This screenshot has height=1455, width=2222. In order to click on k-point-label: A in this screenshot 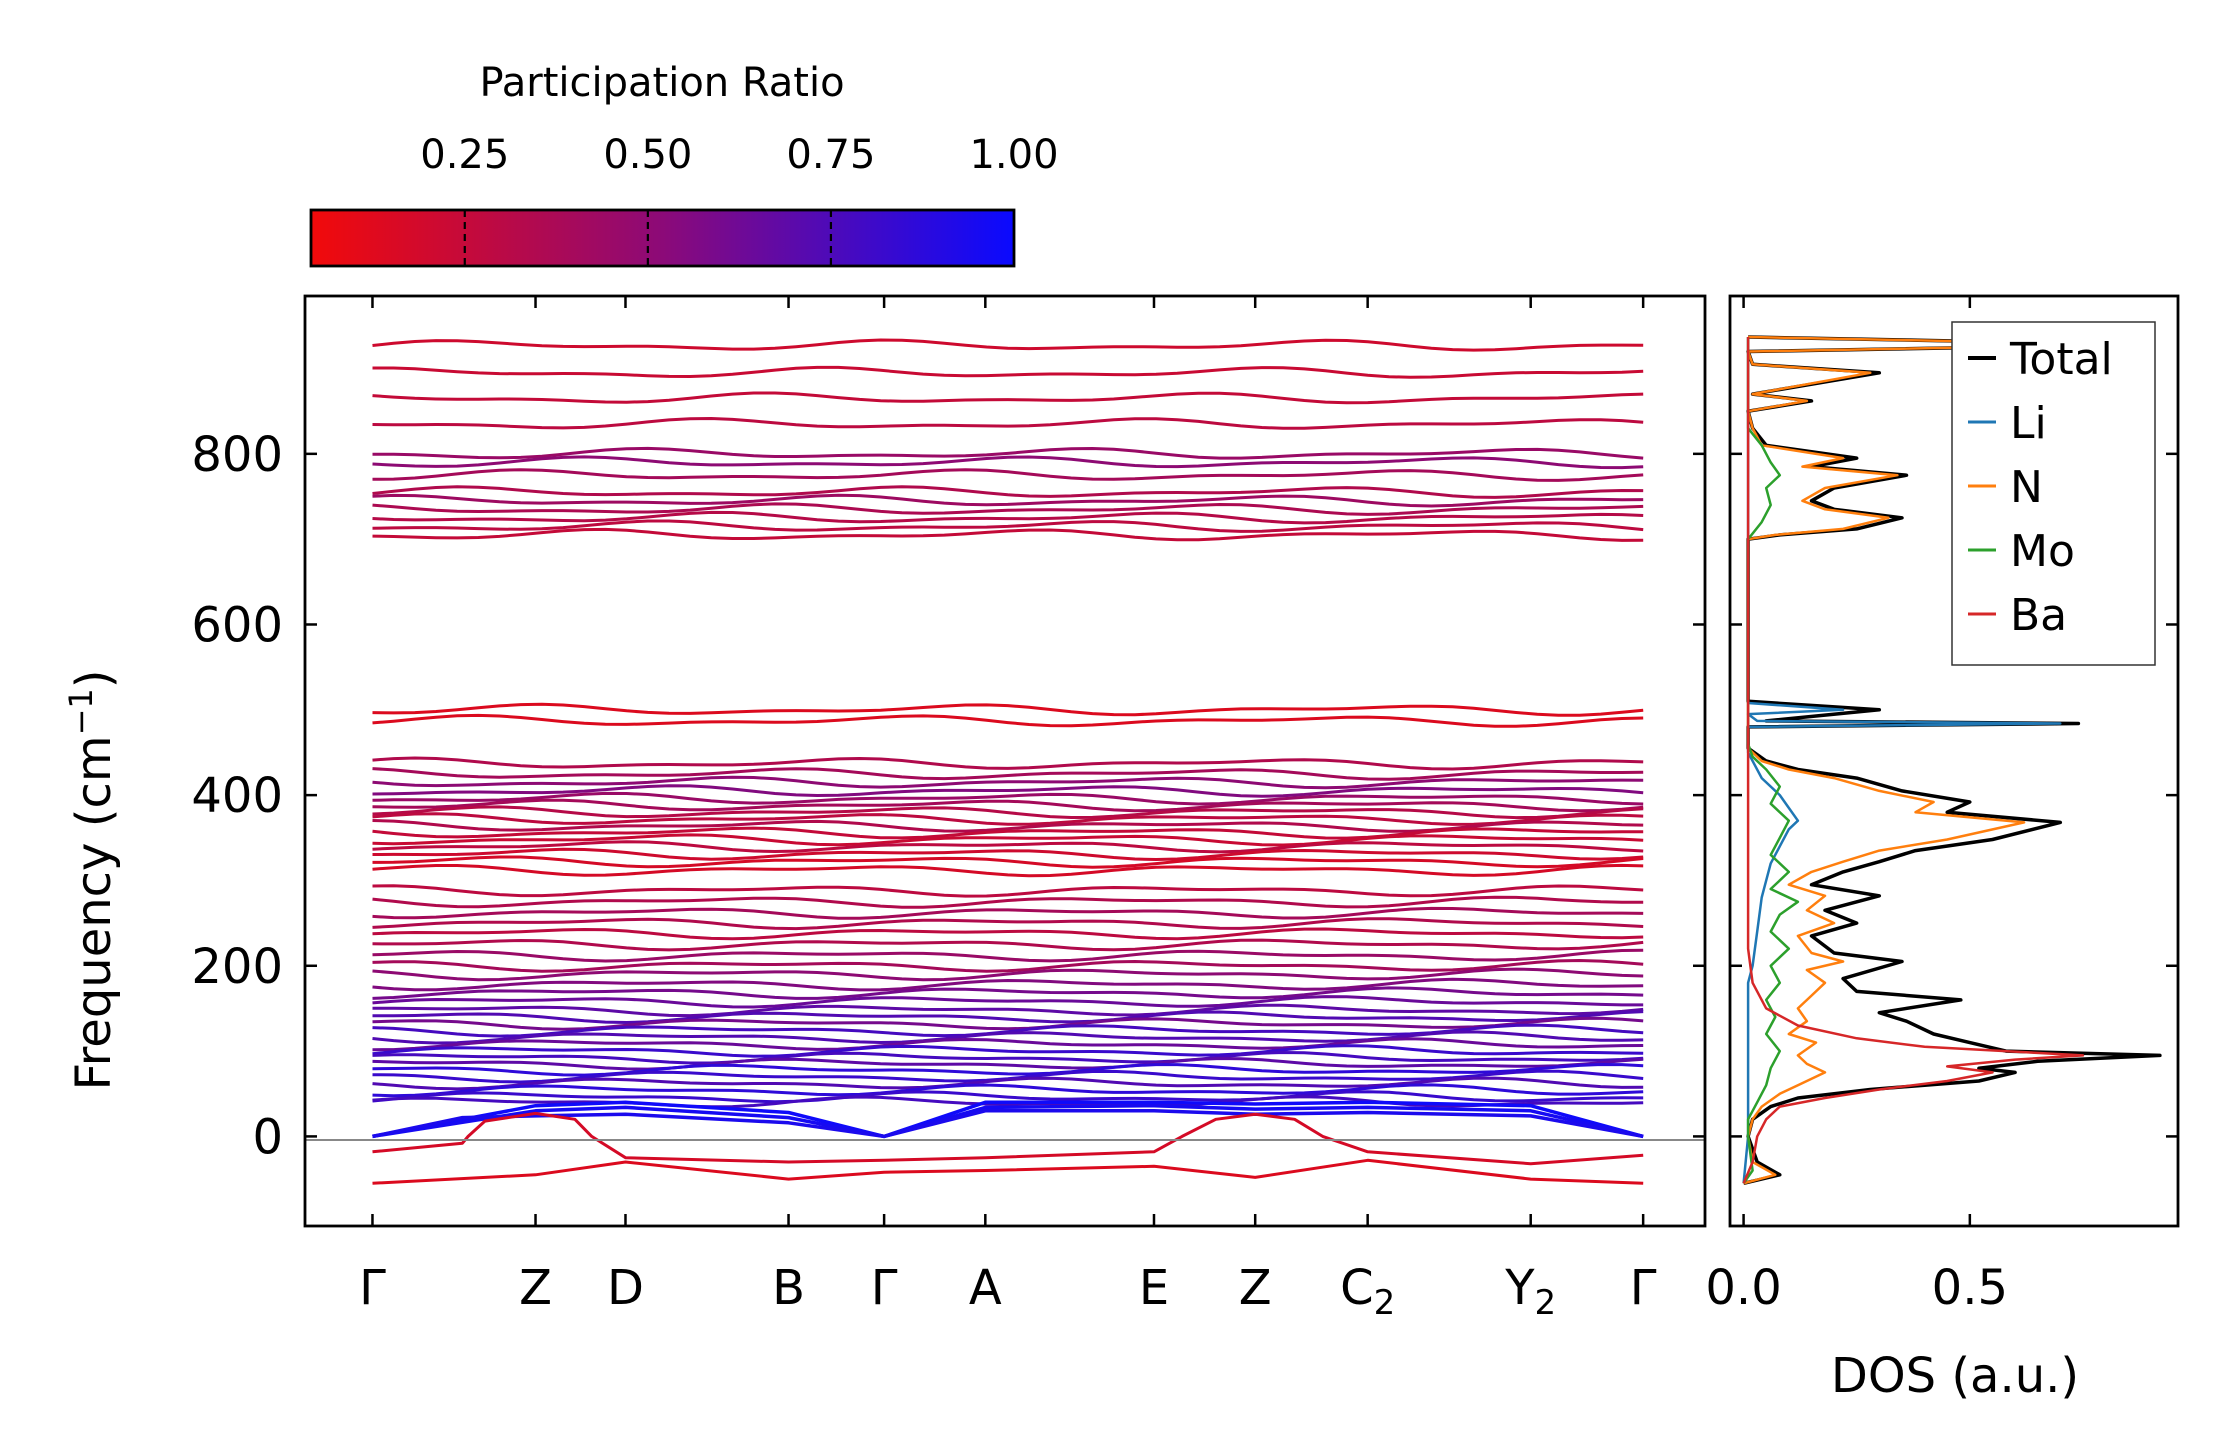, I will do `click(985, 1288)`.